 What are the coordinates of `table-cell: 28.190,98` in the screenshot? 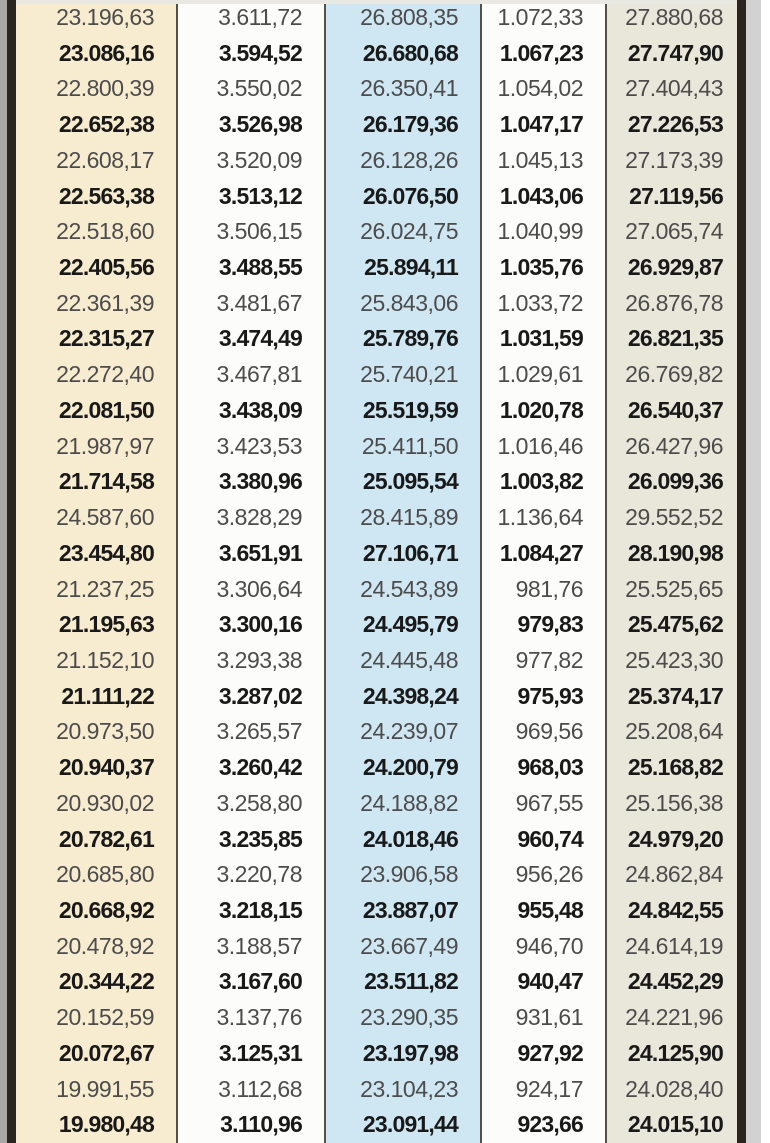 It's located at (671, 553).